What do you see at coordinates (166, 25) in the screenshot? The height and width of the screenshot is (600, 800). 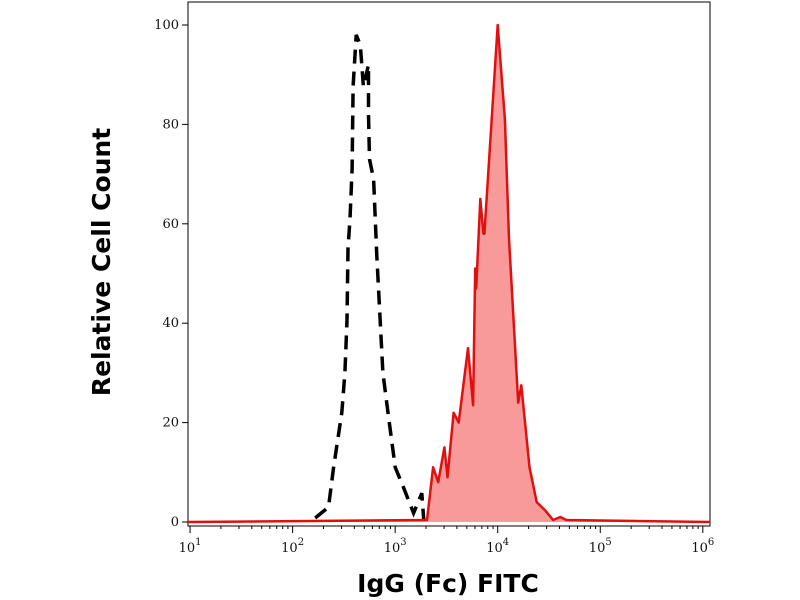 I see `y-tick-label: 100` at bounding box center [166, 25].